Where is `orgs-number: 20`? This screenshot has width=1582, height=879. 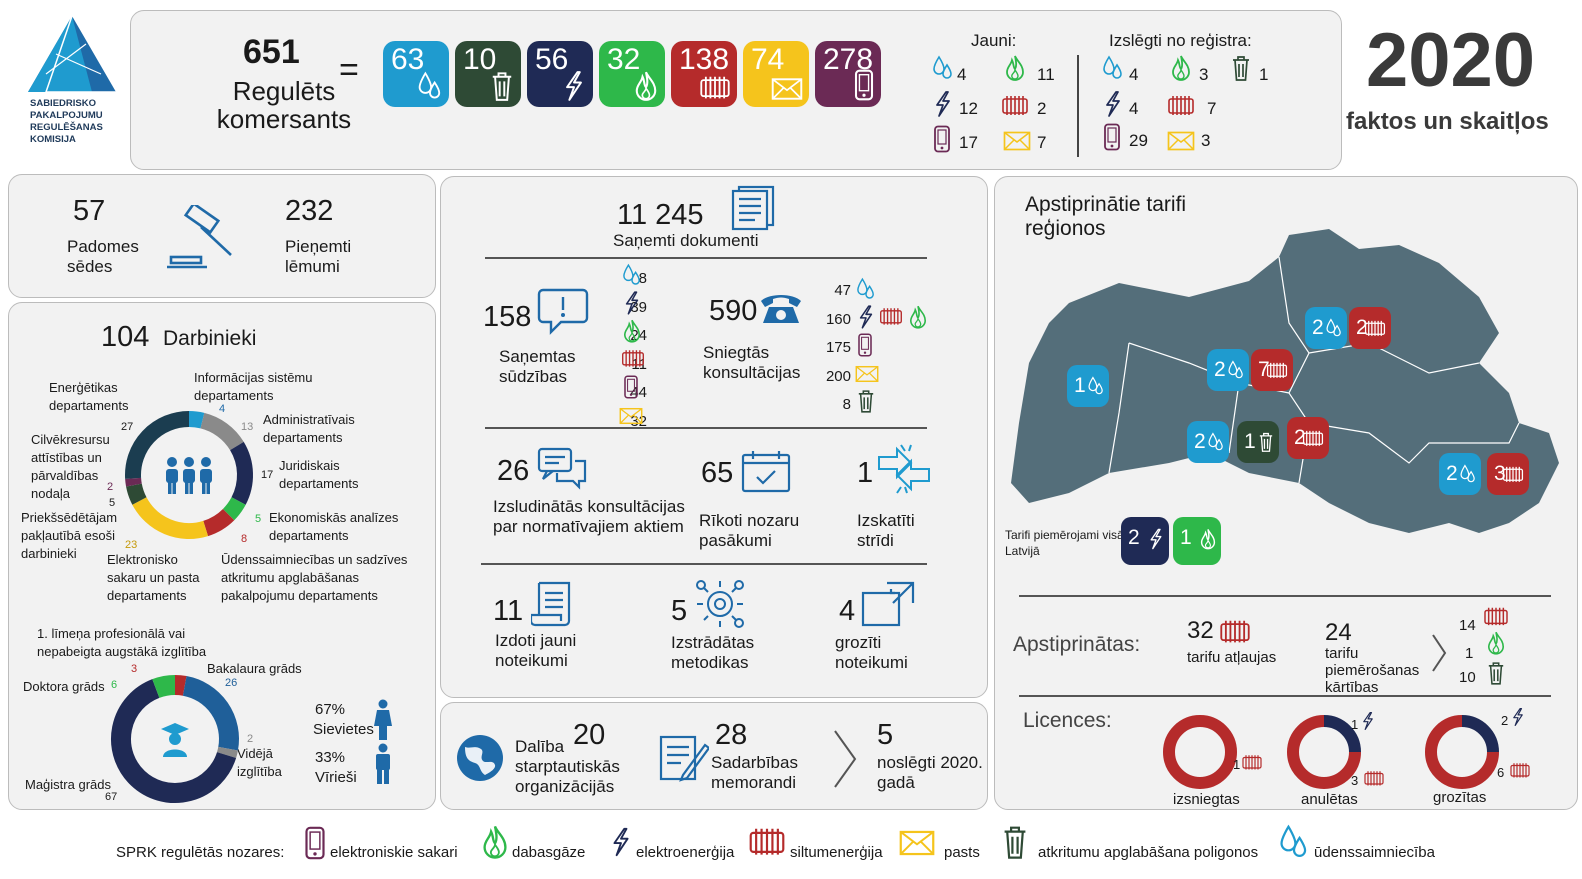
orgs-number: 20 is located at coordinates (589, 735).